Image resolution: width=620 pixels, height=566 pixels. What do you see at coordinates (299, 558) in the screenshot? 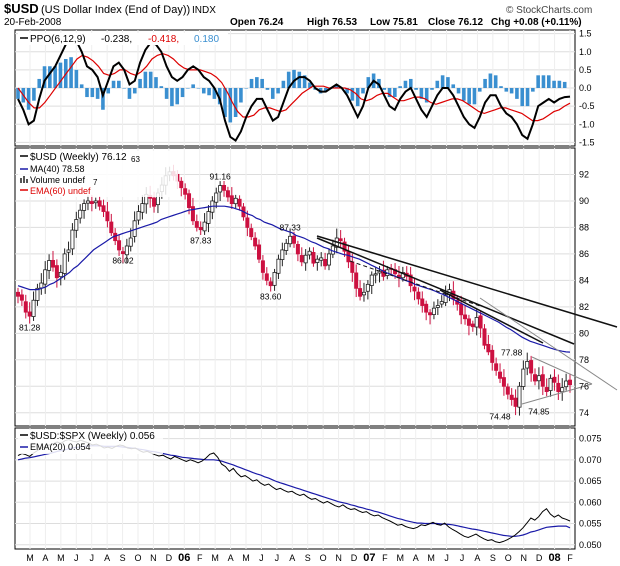
I see `x-axis: M A M J J A S O N D 06 F M A M J J A S O N D 07 F M A M J J A S O N D 08 F` at bounding box center [299, 558].